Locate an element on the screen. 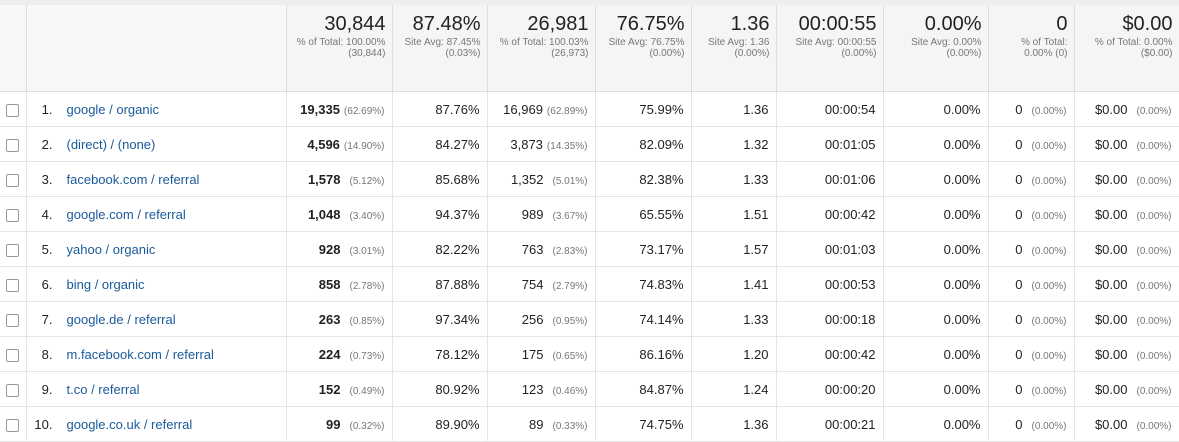  pages-session-cell: 1.51 is located at coordinates (734, 214).